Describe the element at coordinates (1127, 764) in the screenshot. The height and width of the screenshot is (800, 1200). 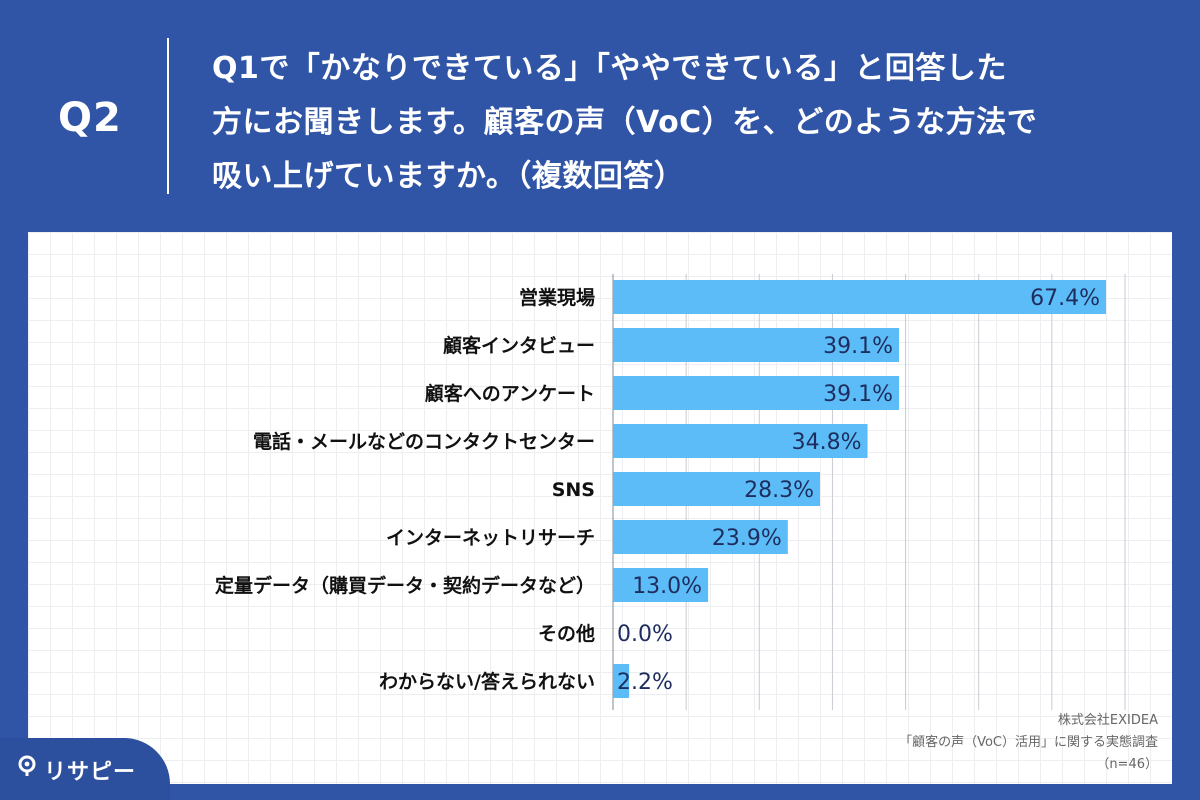
I see `source-sample: （n=46）` at that location.